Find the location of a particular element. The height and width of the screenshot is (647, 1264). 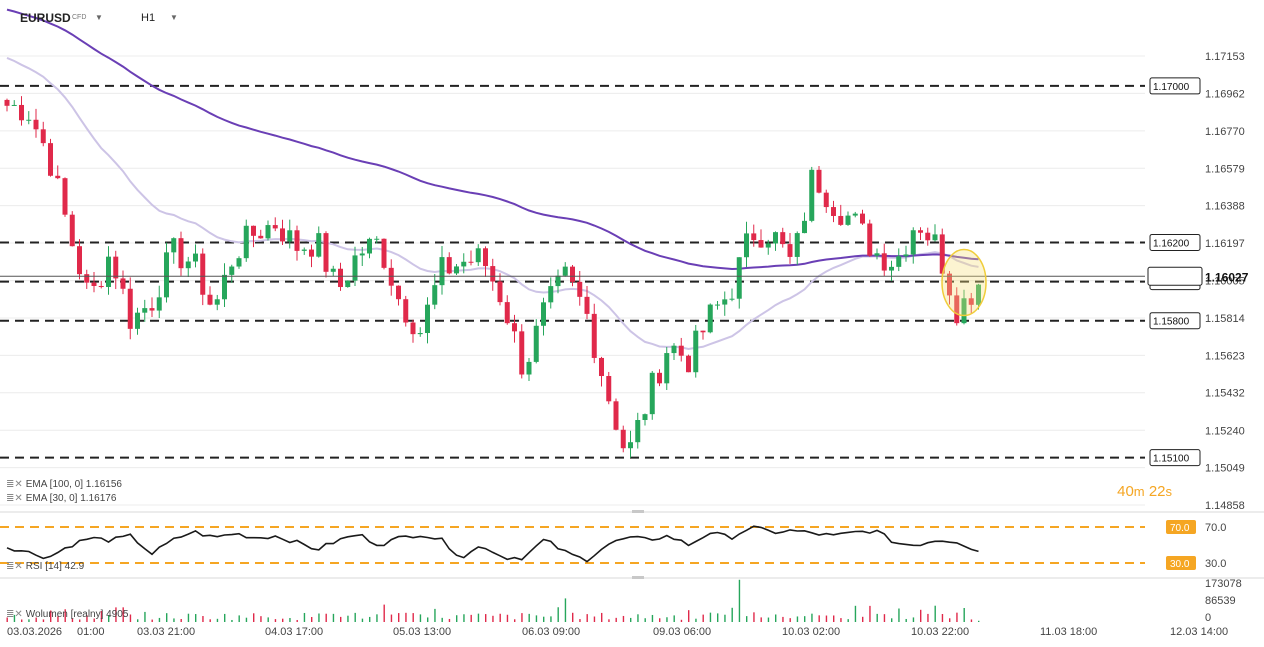

rsi-legend-text: RSI [14] 42.9 is located at coordinates (55, 566).